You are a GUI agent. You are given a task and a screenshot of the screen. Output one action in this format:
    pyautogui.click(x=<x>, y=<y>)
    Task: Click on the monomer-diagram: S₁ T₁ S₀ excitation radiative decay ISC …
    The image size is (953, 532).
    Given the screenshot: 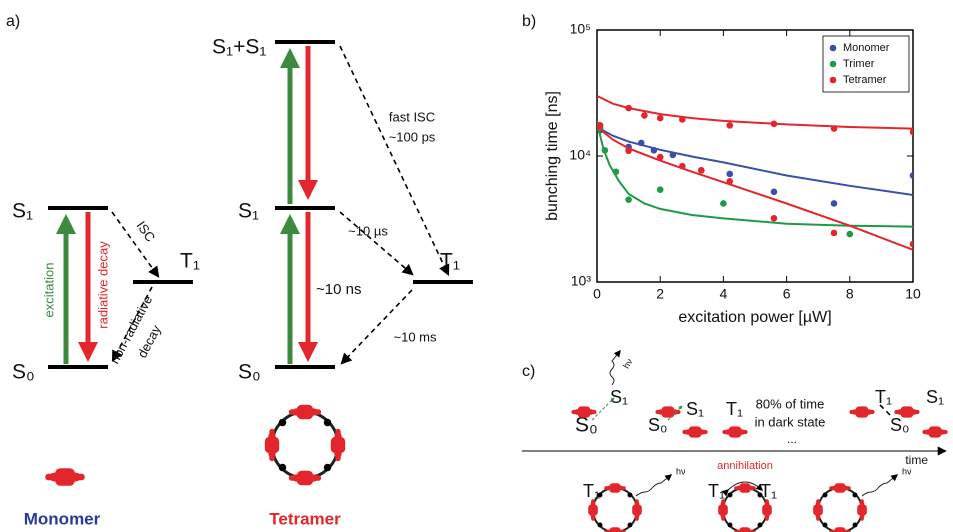 What is the action you would take?
    pyautogui.click(x=106, y=364)
    